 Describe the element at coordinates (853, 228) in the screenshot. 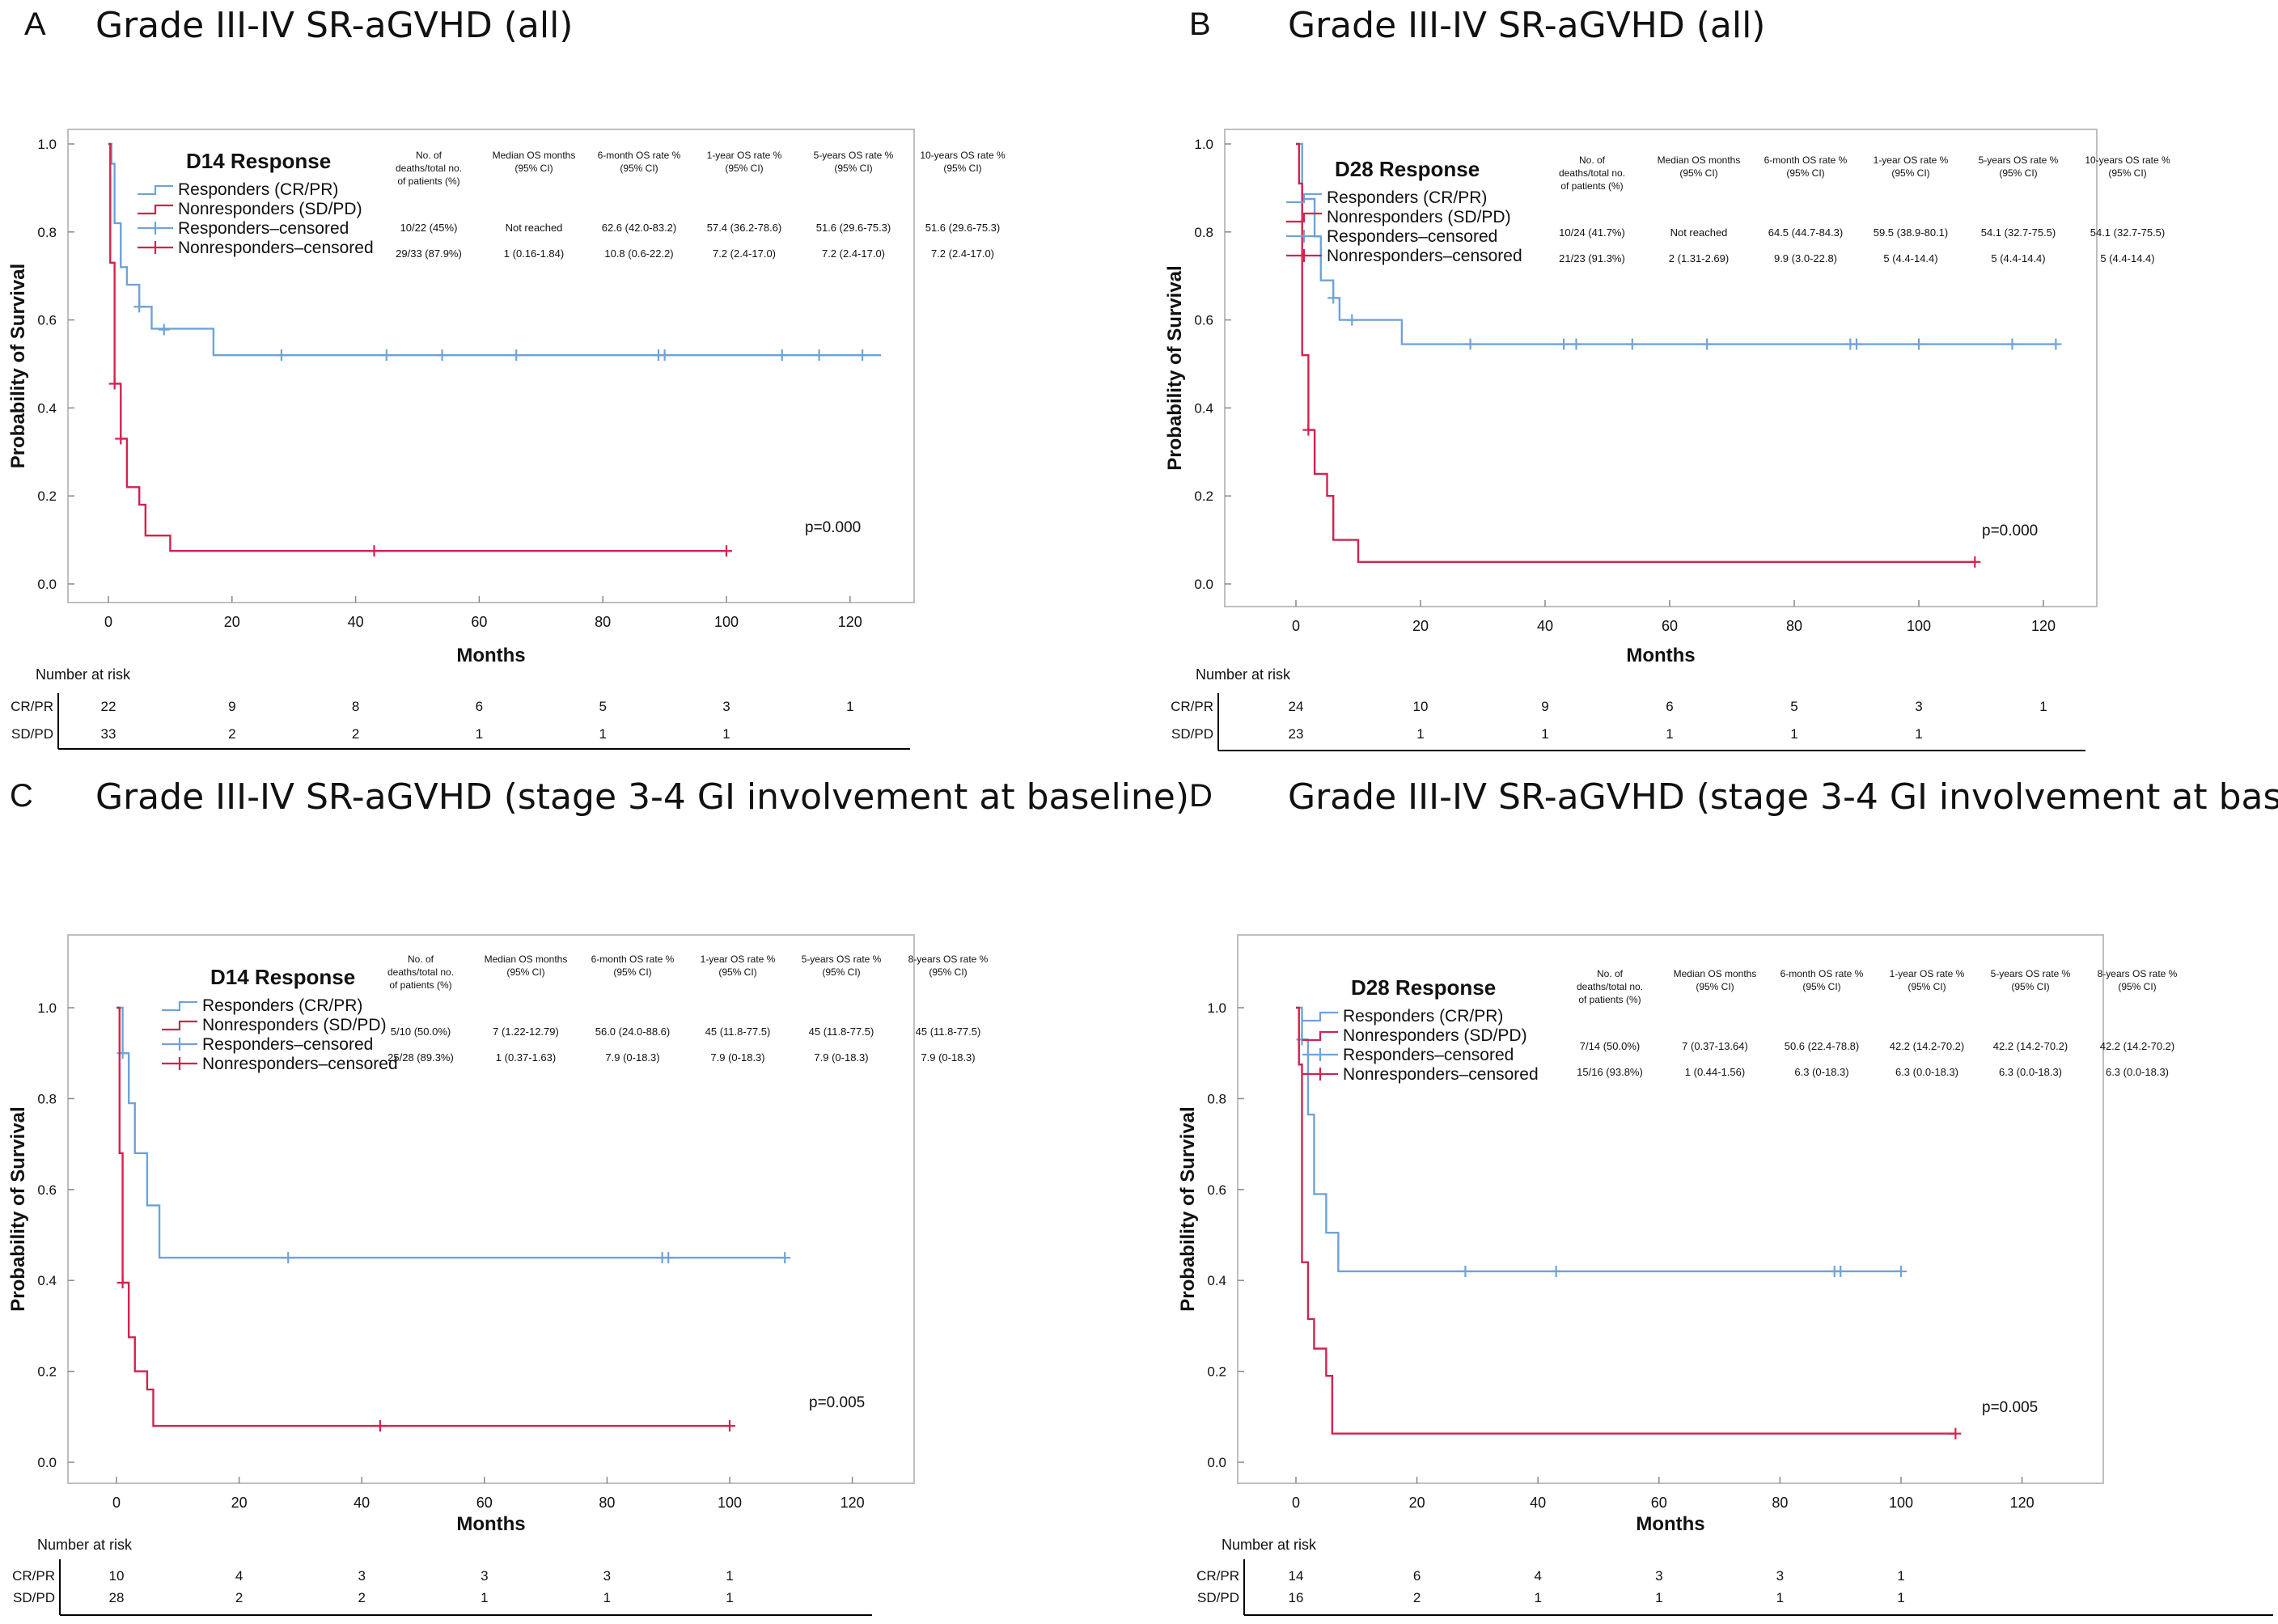

I see `stats-table-cell: 51.6 (29.6-75.3)` at that location.